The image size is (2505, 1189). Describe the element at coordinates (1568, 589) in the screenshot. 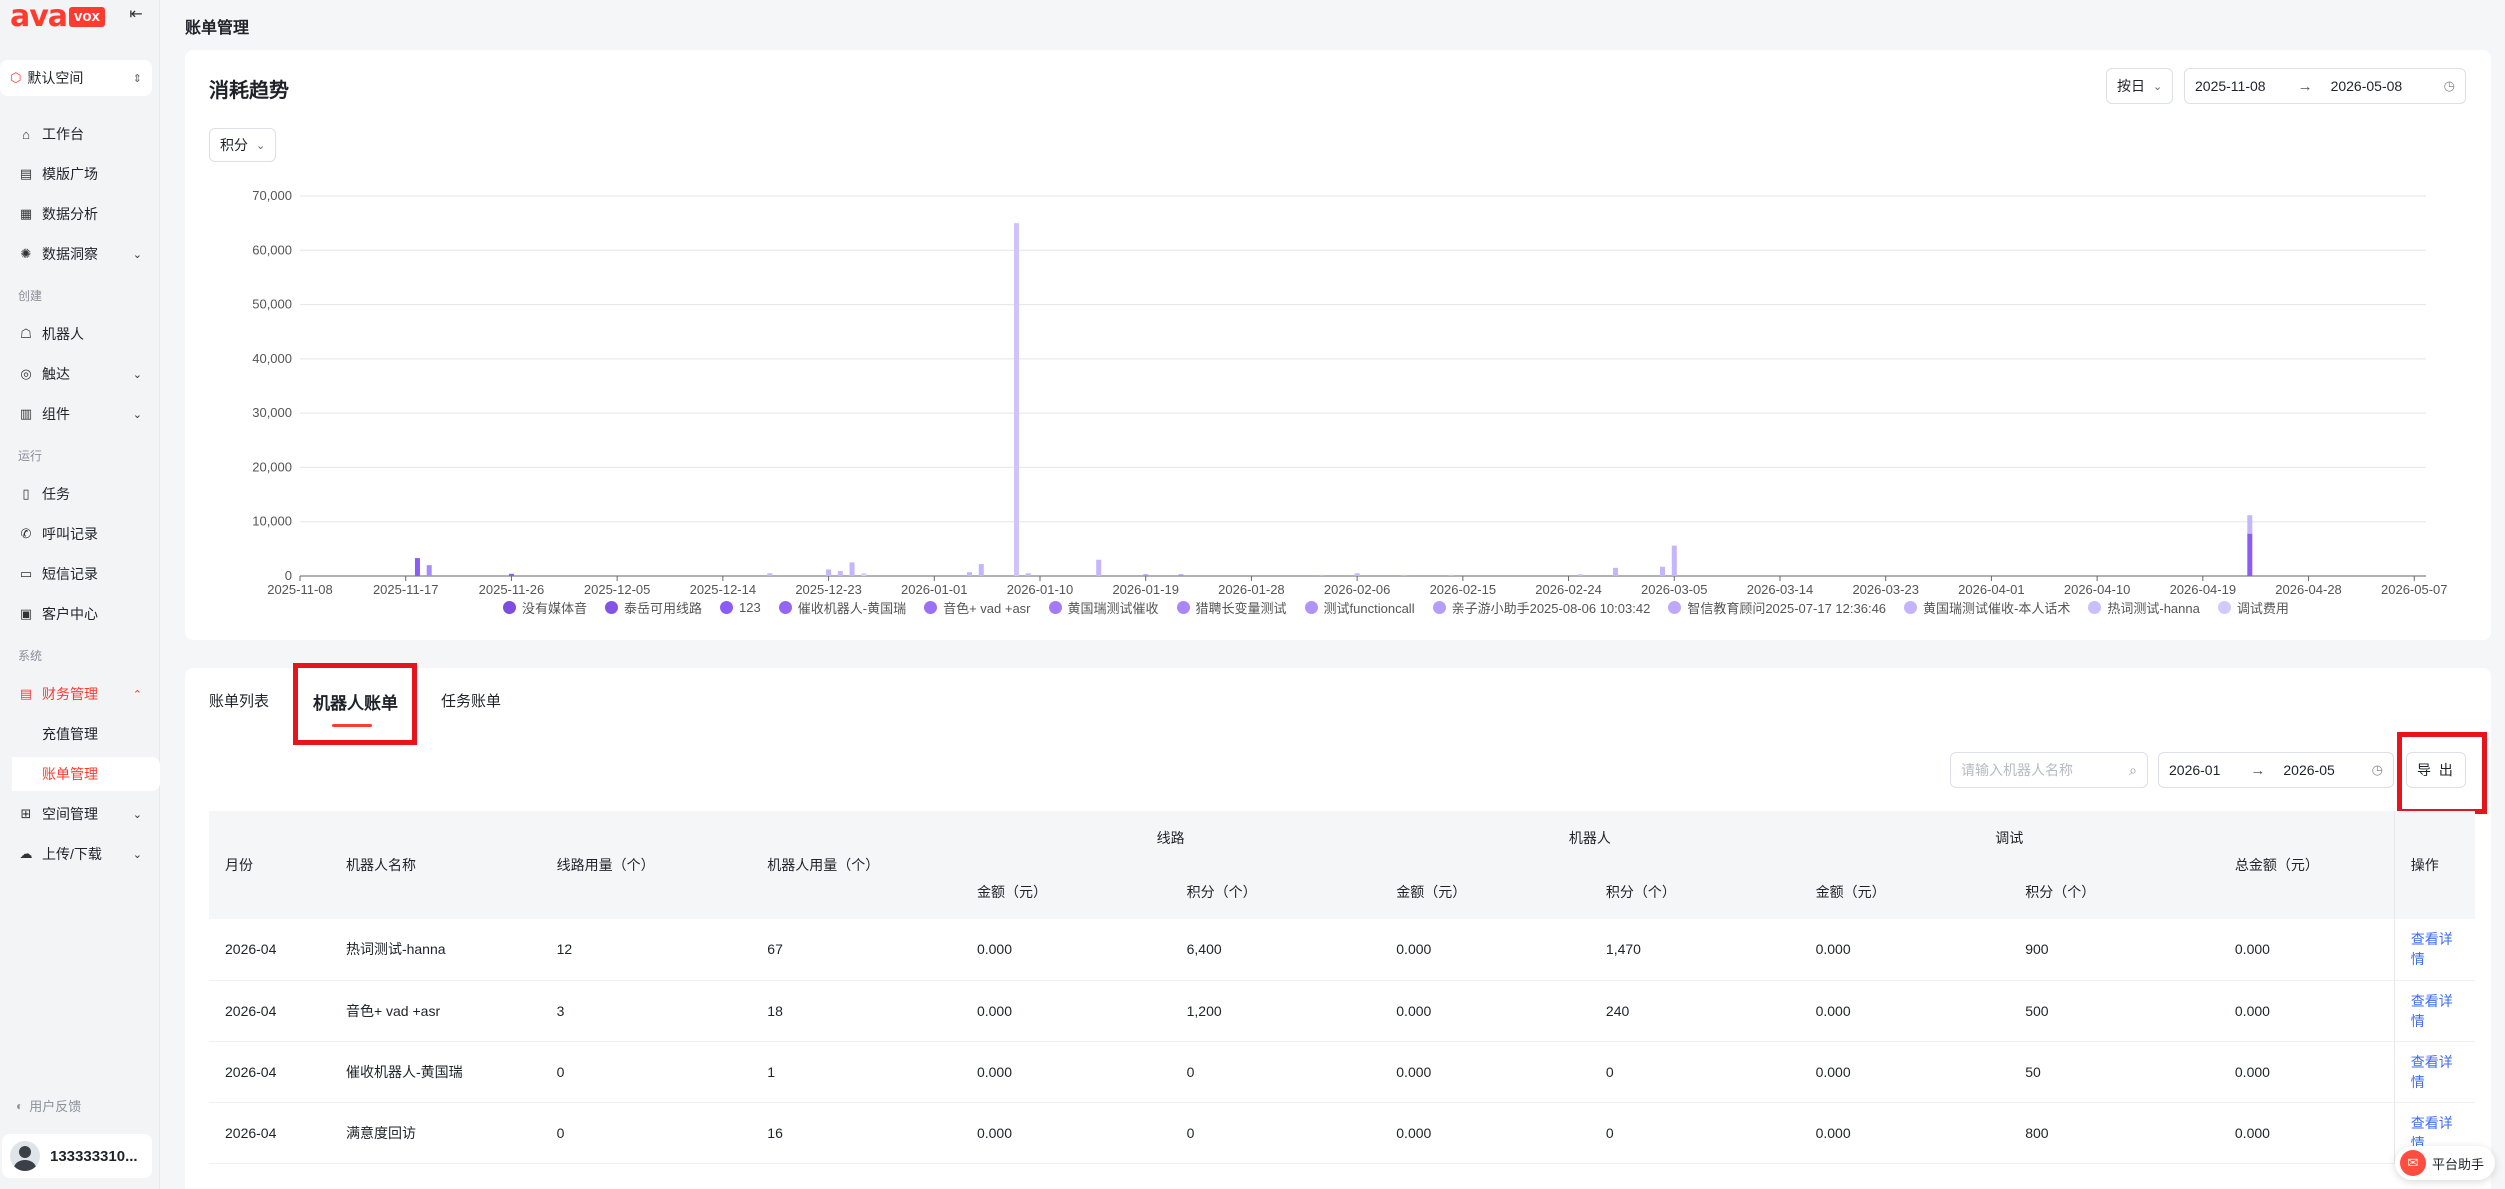

I see `x-tick-label: 2026-02-24` at that location.